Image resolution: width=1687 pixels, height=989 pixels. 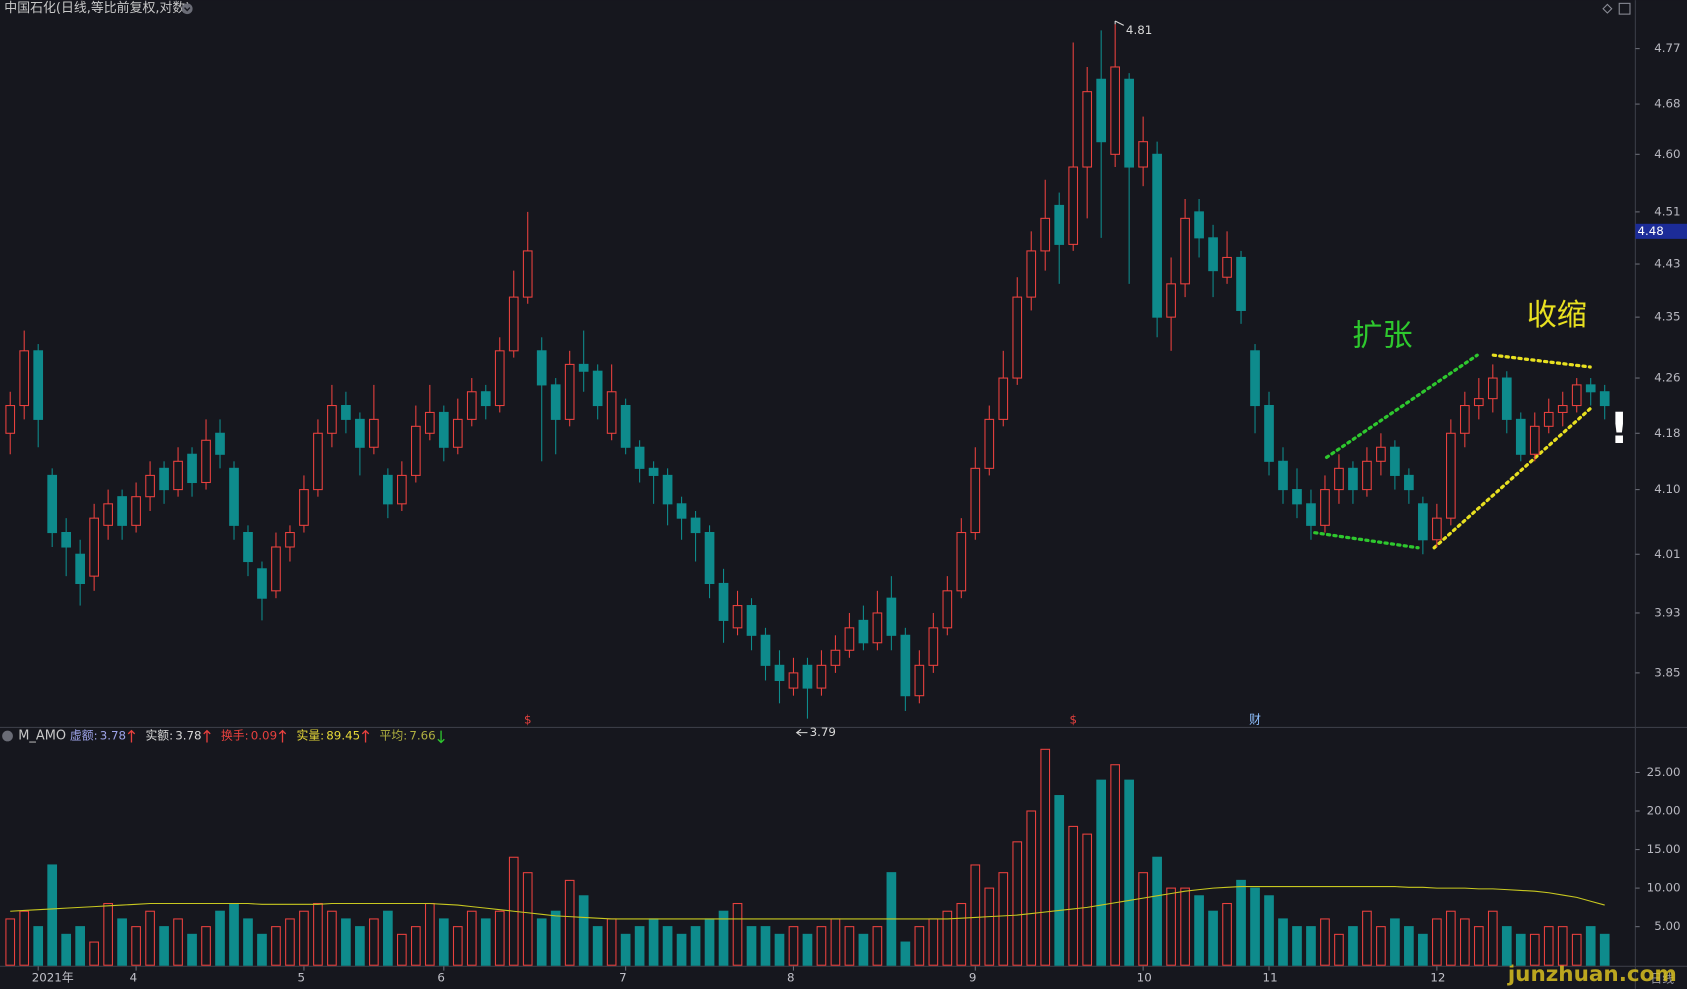 What do you see at coordinates (1667, 264) in the screenshot?
I see `y-tick-label: 4.43` at bounding box center [1667, 264].